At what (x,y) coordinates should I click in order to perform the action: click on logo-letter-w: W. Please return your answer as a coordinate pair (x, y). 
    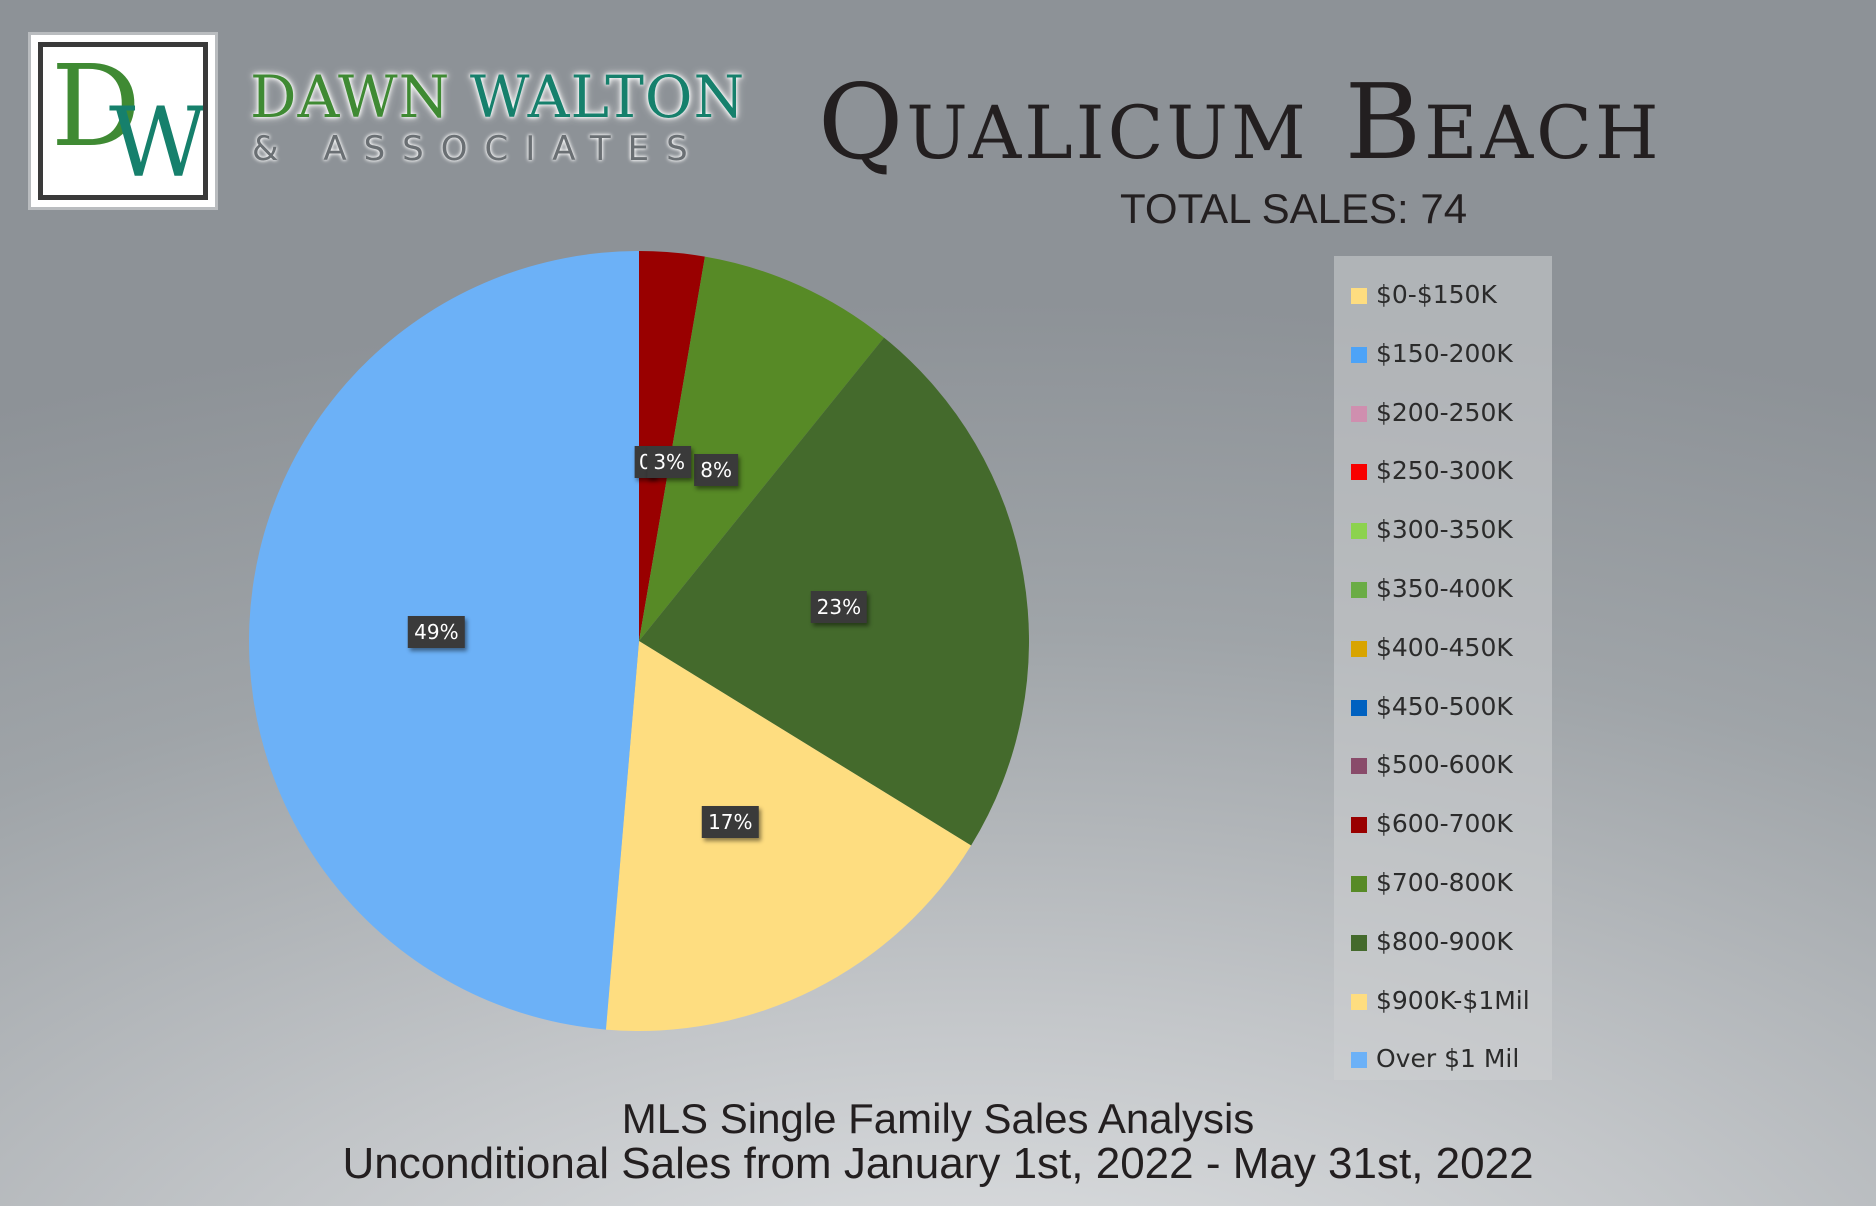
    Looking at the image, I should click on (158, 143).